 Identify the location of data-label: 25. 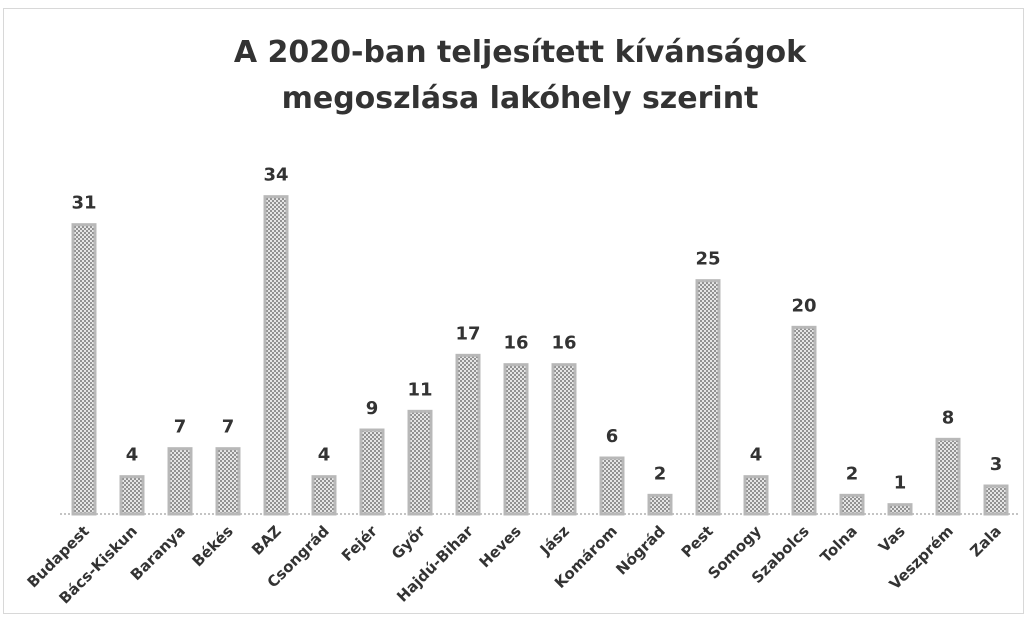
(707, 259).